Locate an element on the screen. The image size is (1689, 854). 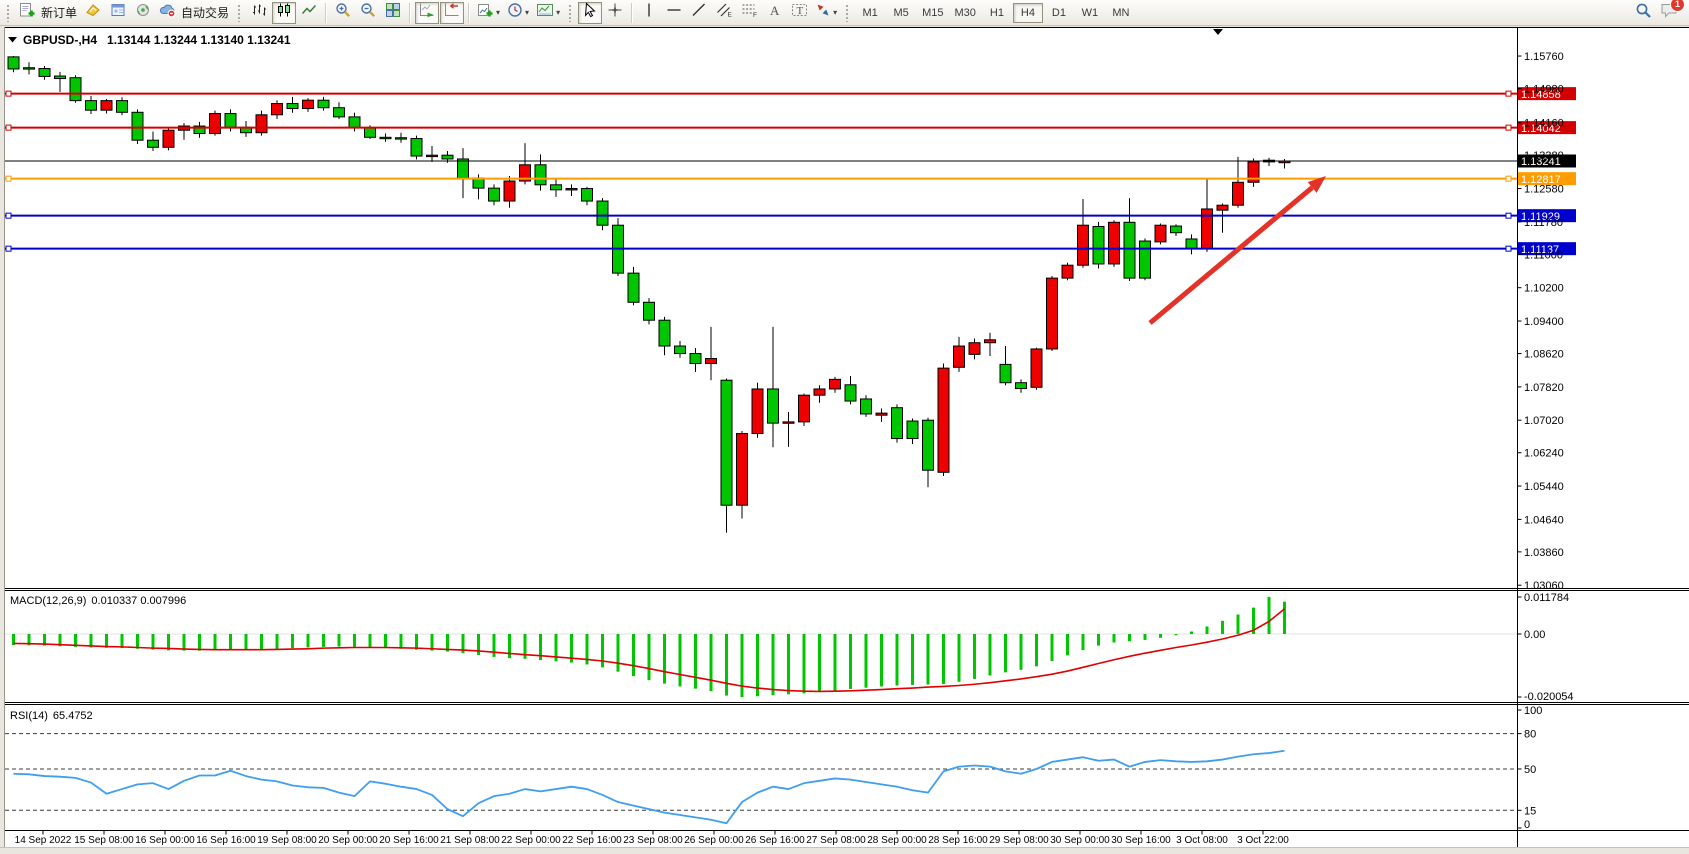
auto-scroll-icon is located at coordinates (427, 12).